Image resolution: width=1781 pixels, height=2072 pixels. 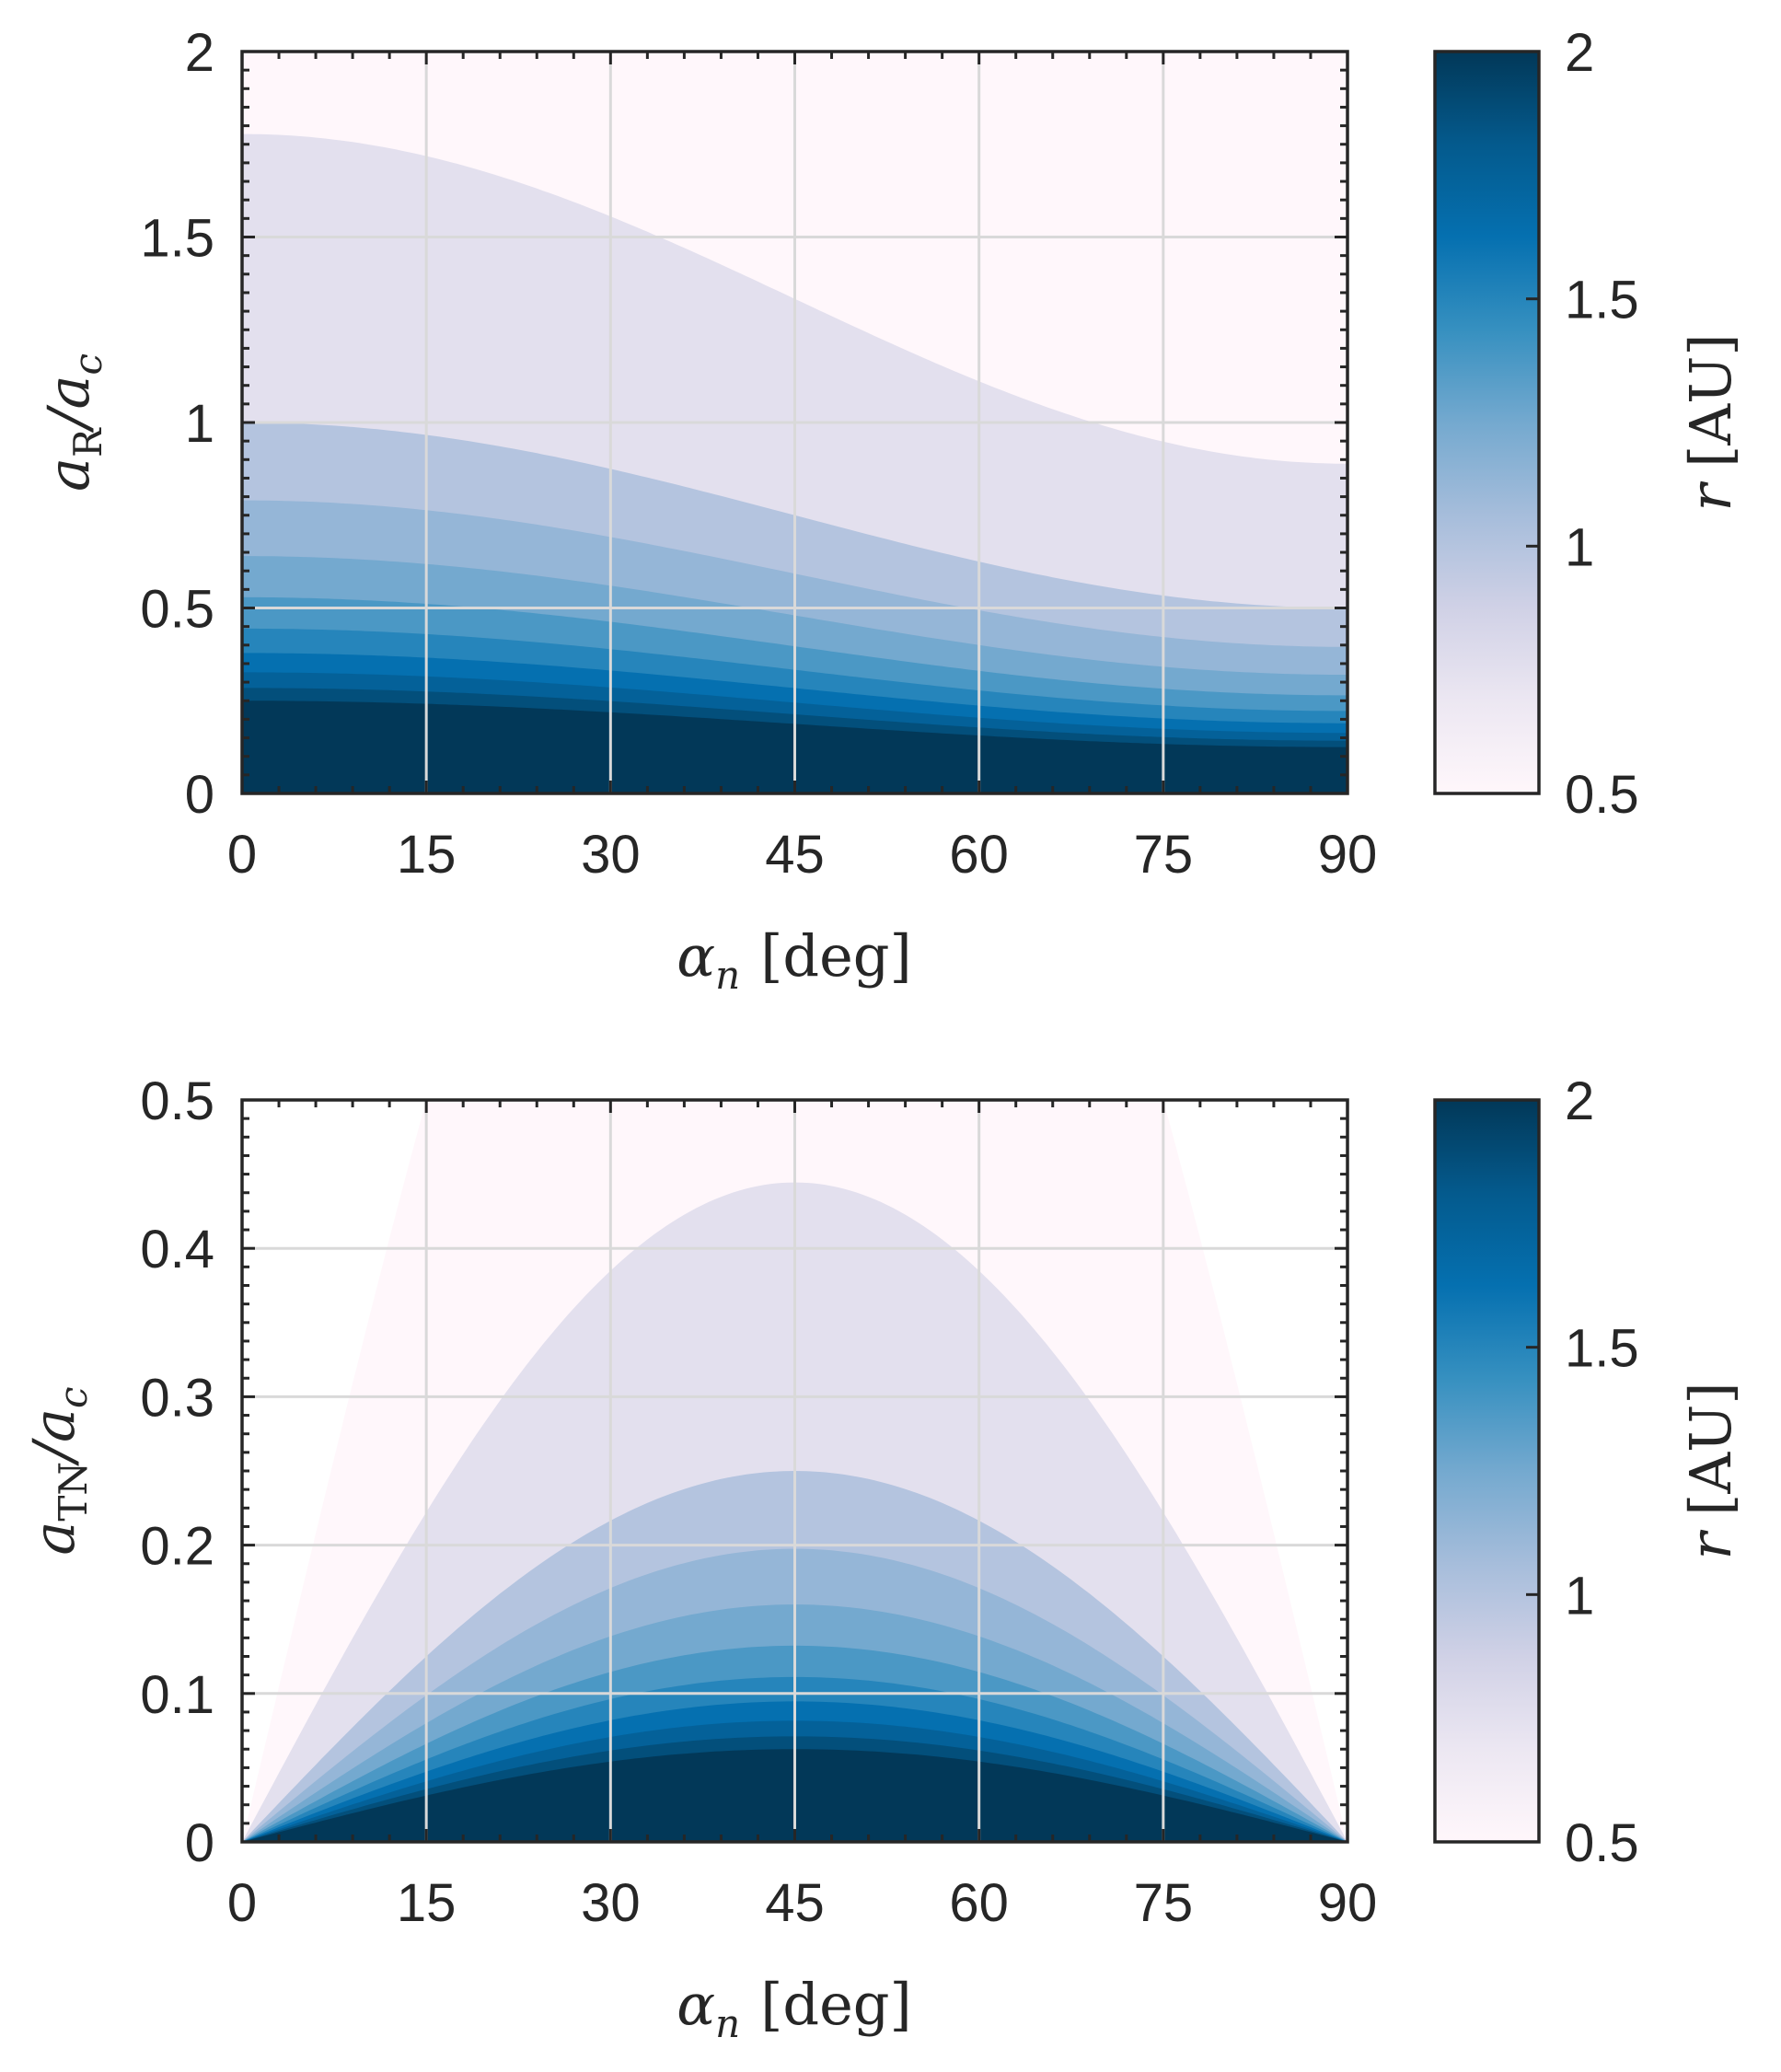 What do you see at coordinates (1487, 1471) in the screenshot?
I see `bottom-colorbar` at bounding box center [1487, 1471].